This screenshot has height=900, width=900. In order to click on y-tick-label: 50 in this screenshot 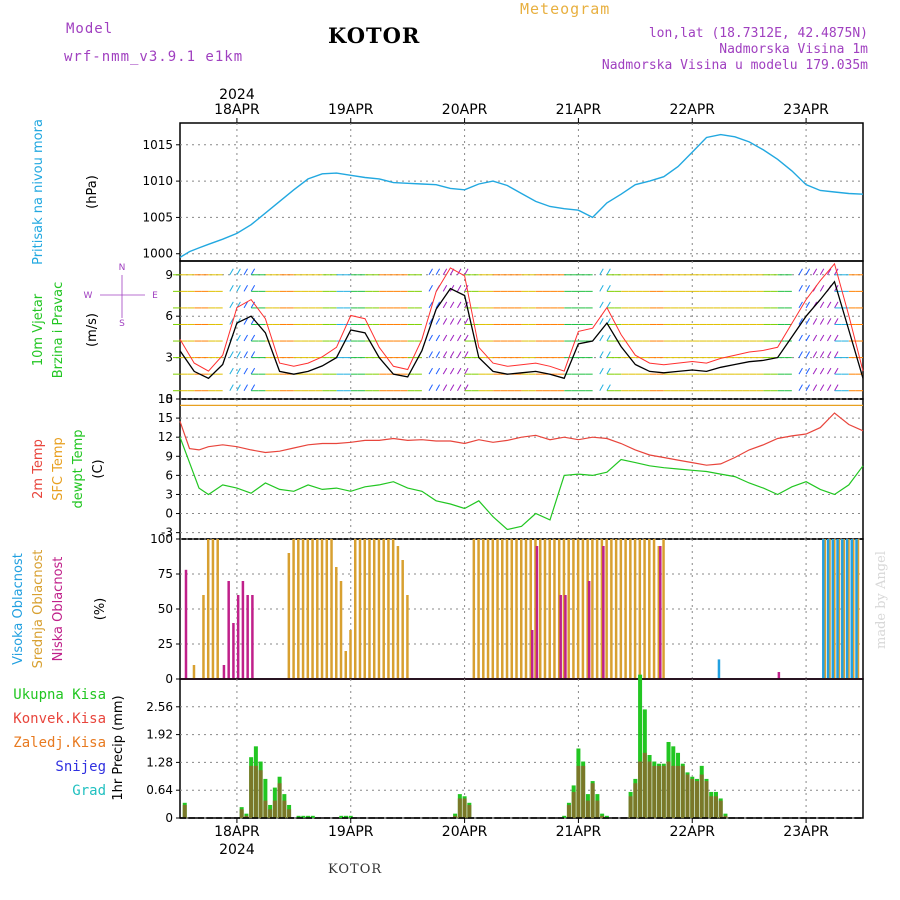, I will do `click(165, 609)`.